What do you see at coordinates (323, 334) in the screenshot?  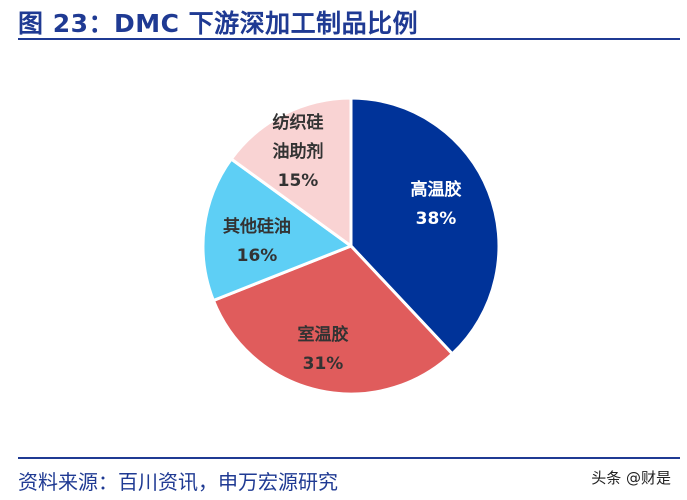 I see `pie-category-label: 室温胶` at bounding box center [323, 334].